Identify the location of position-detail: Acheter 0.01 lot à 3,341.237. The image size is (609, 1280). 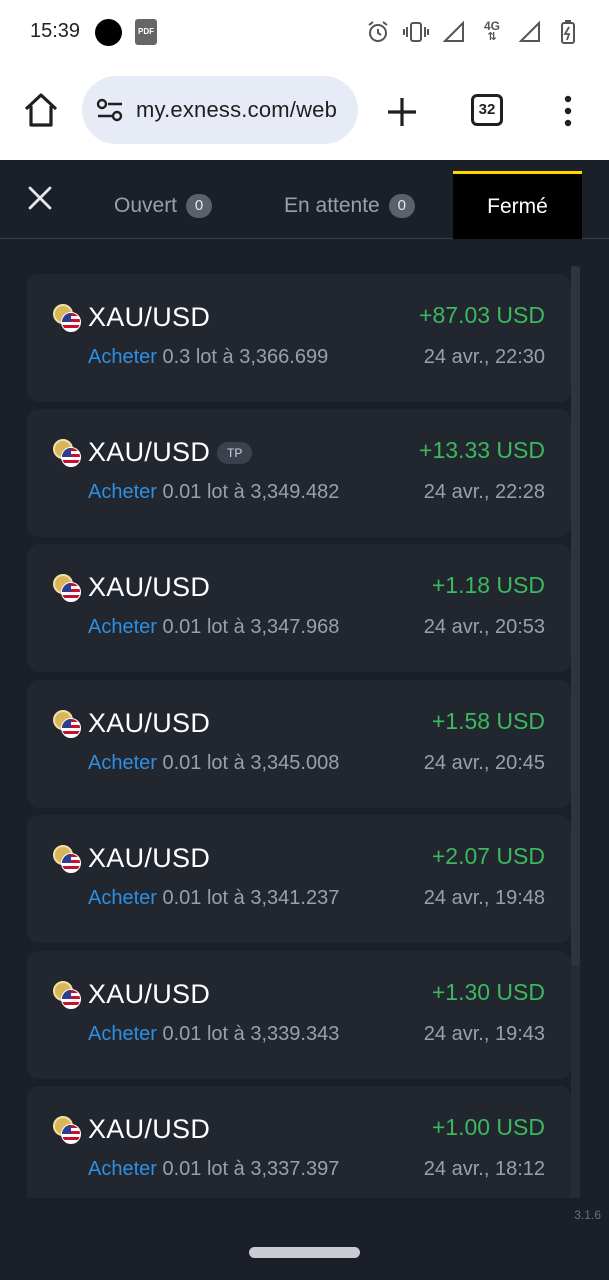
(213, 898).